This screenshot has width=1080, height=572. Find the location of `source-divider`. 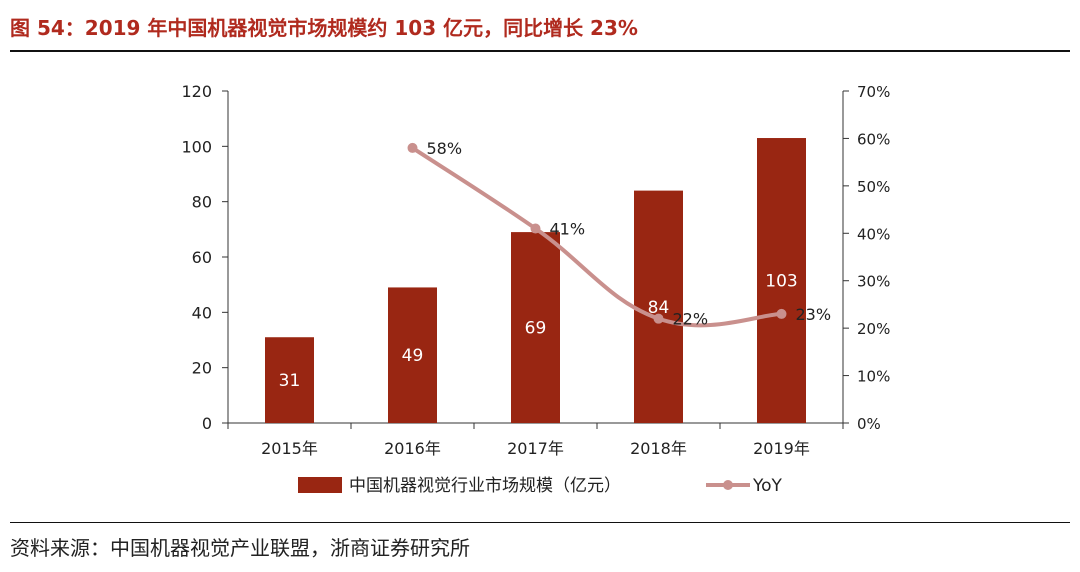

source-divider is located at coordinates (540, 522).